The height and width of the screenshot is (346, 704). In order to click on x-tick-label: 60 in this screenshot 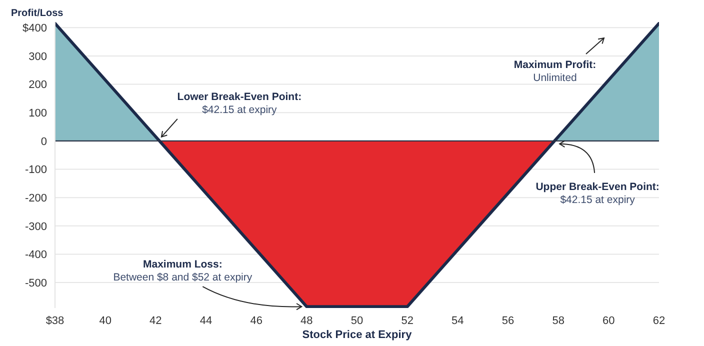, I will do `click(608, 320)`.